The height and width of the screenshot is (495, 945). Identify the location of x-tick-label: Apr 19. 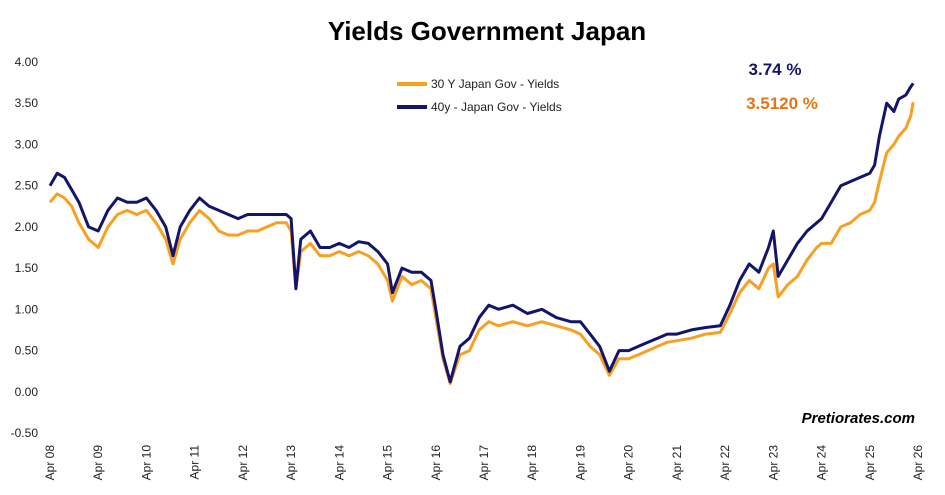
(580, 463).